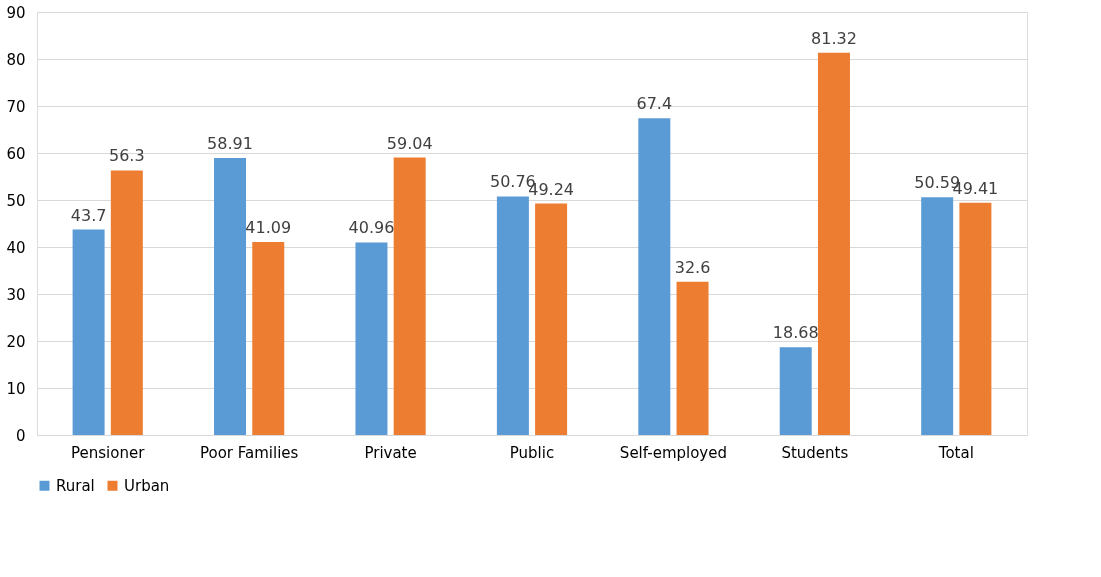 The width and height of the screenshot is (1101, 577). Describe the element at coordinates (147, 485) in the screenshot. I see `legend-label: Urban` at that location.